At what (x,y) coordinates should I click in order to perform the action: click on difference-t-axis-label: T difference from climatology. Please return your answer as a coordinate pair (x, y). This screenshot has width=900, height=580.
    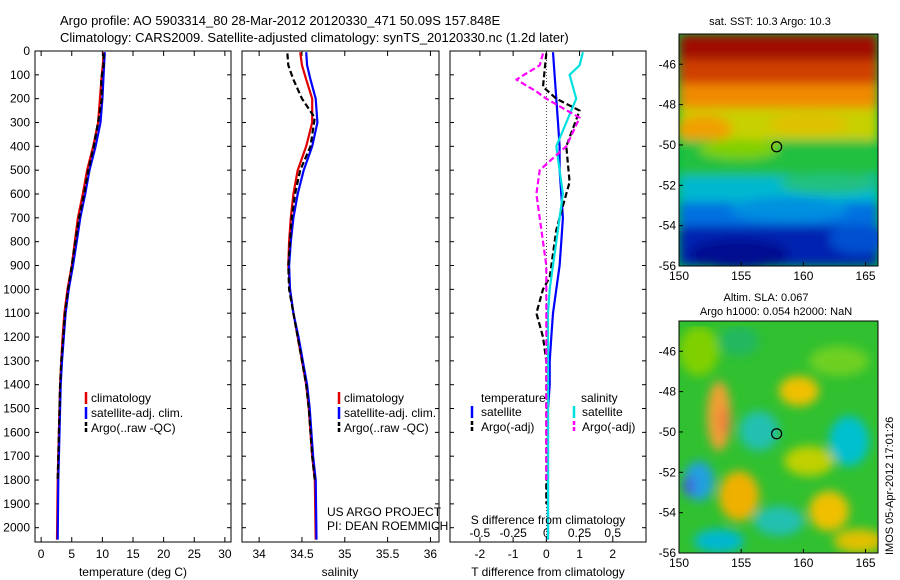
    Looking at the image, I should click on (548, 572).